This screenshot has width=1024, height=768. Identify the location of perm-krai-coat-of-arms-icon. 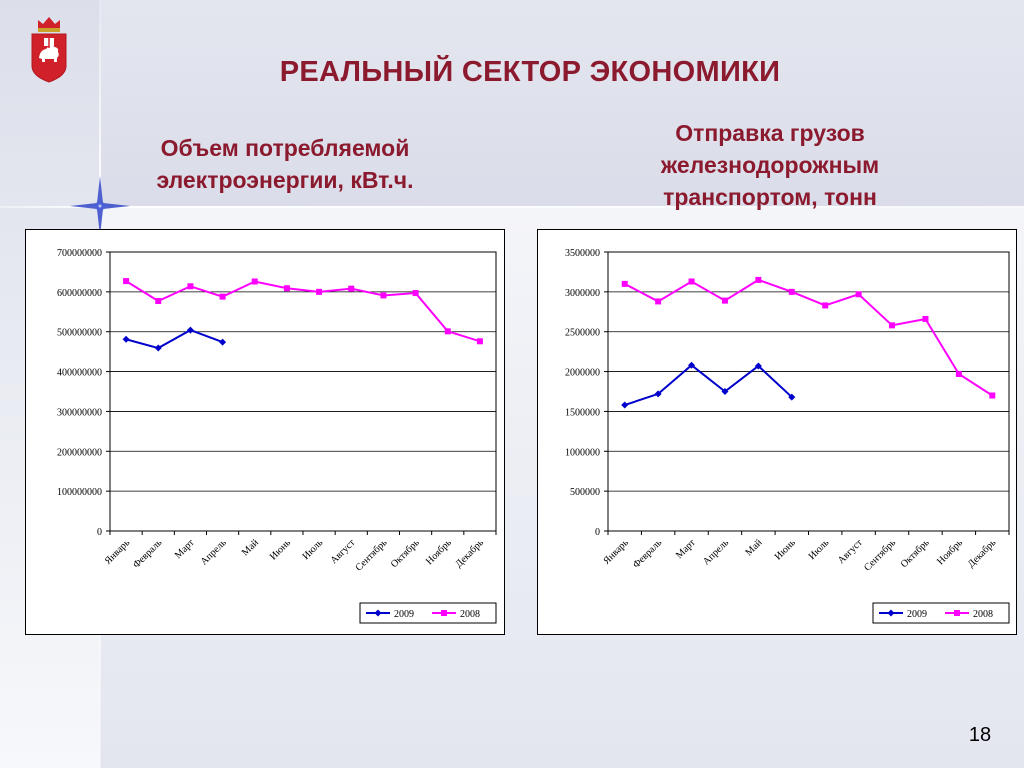
(49, 50).